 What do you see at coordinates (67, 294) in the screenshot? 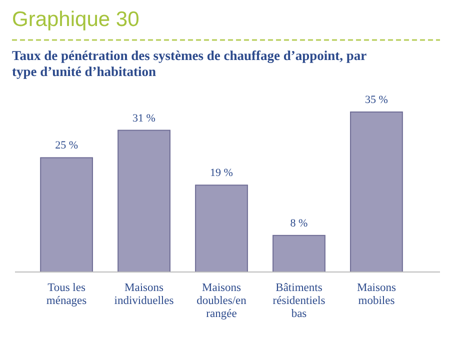
I see `x-tick-label: Tous les ménages` at bounding box center [67, 294].